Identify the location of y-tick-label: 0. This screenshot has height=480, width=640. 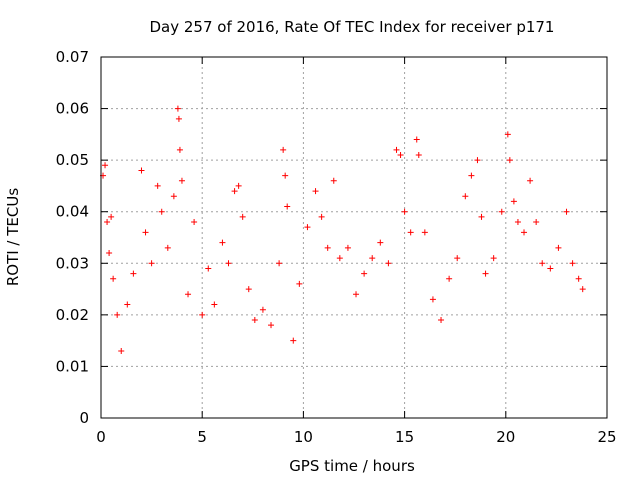
(84, 418).